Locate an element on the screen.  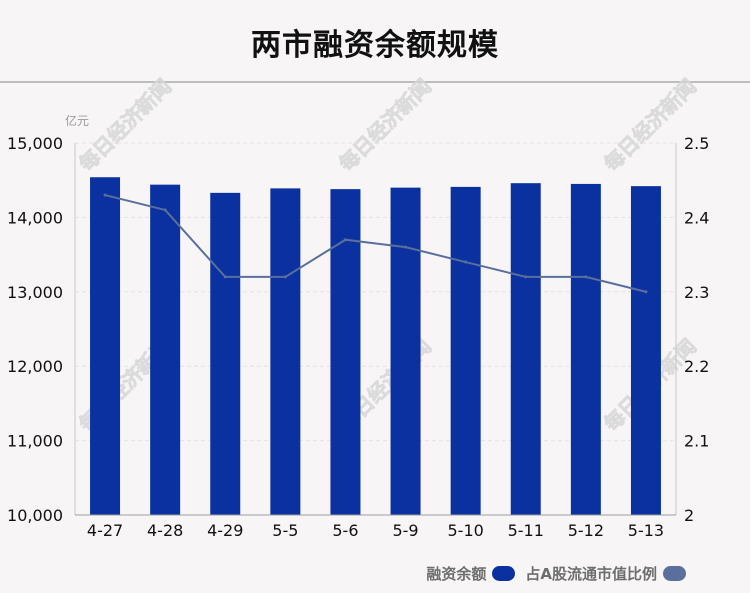
chart-legend: 融资余额 占A股流通市值比例 is located at coordinates (556, 573).